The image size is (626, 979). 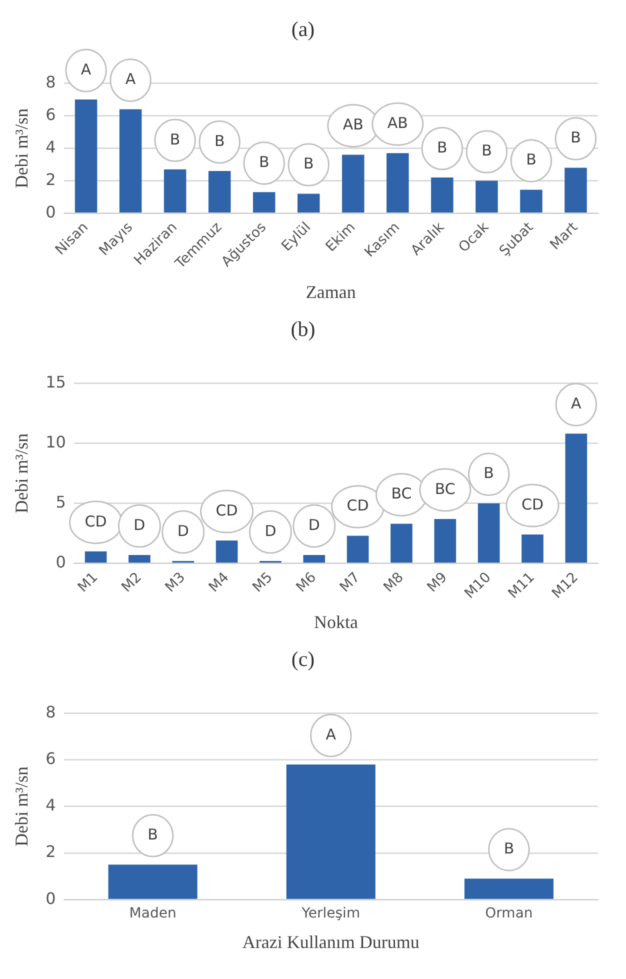 What do you see at coordinates (56, 382) in the screenshot?
I see `y-tick-label: 15` at bounding box center [56, 382].